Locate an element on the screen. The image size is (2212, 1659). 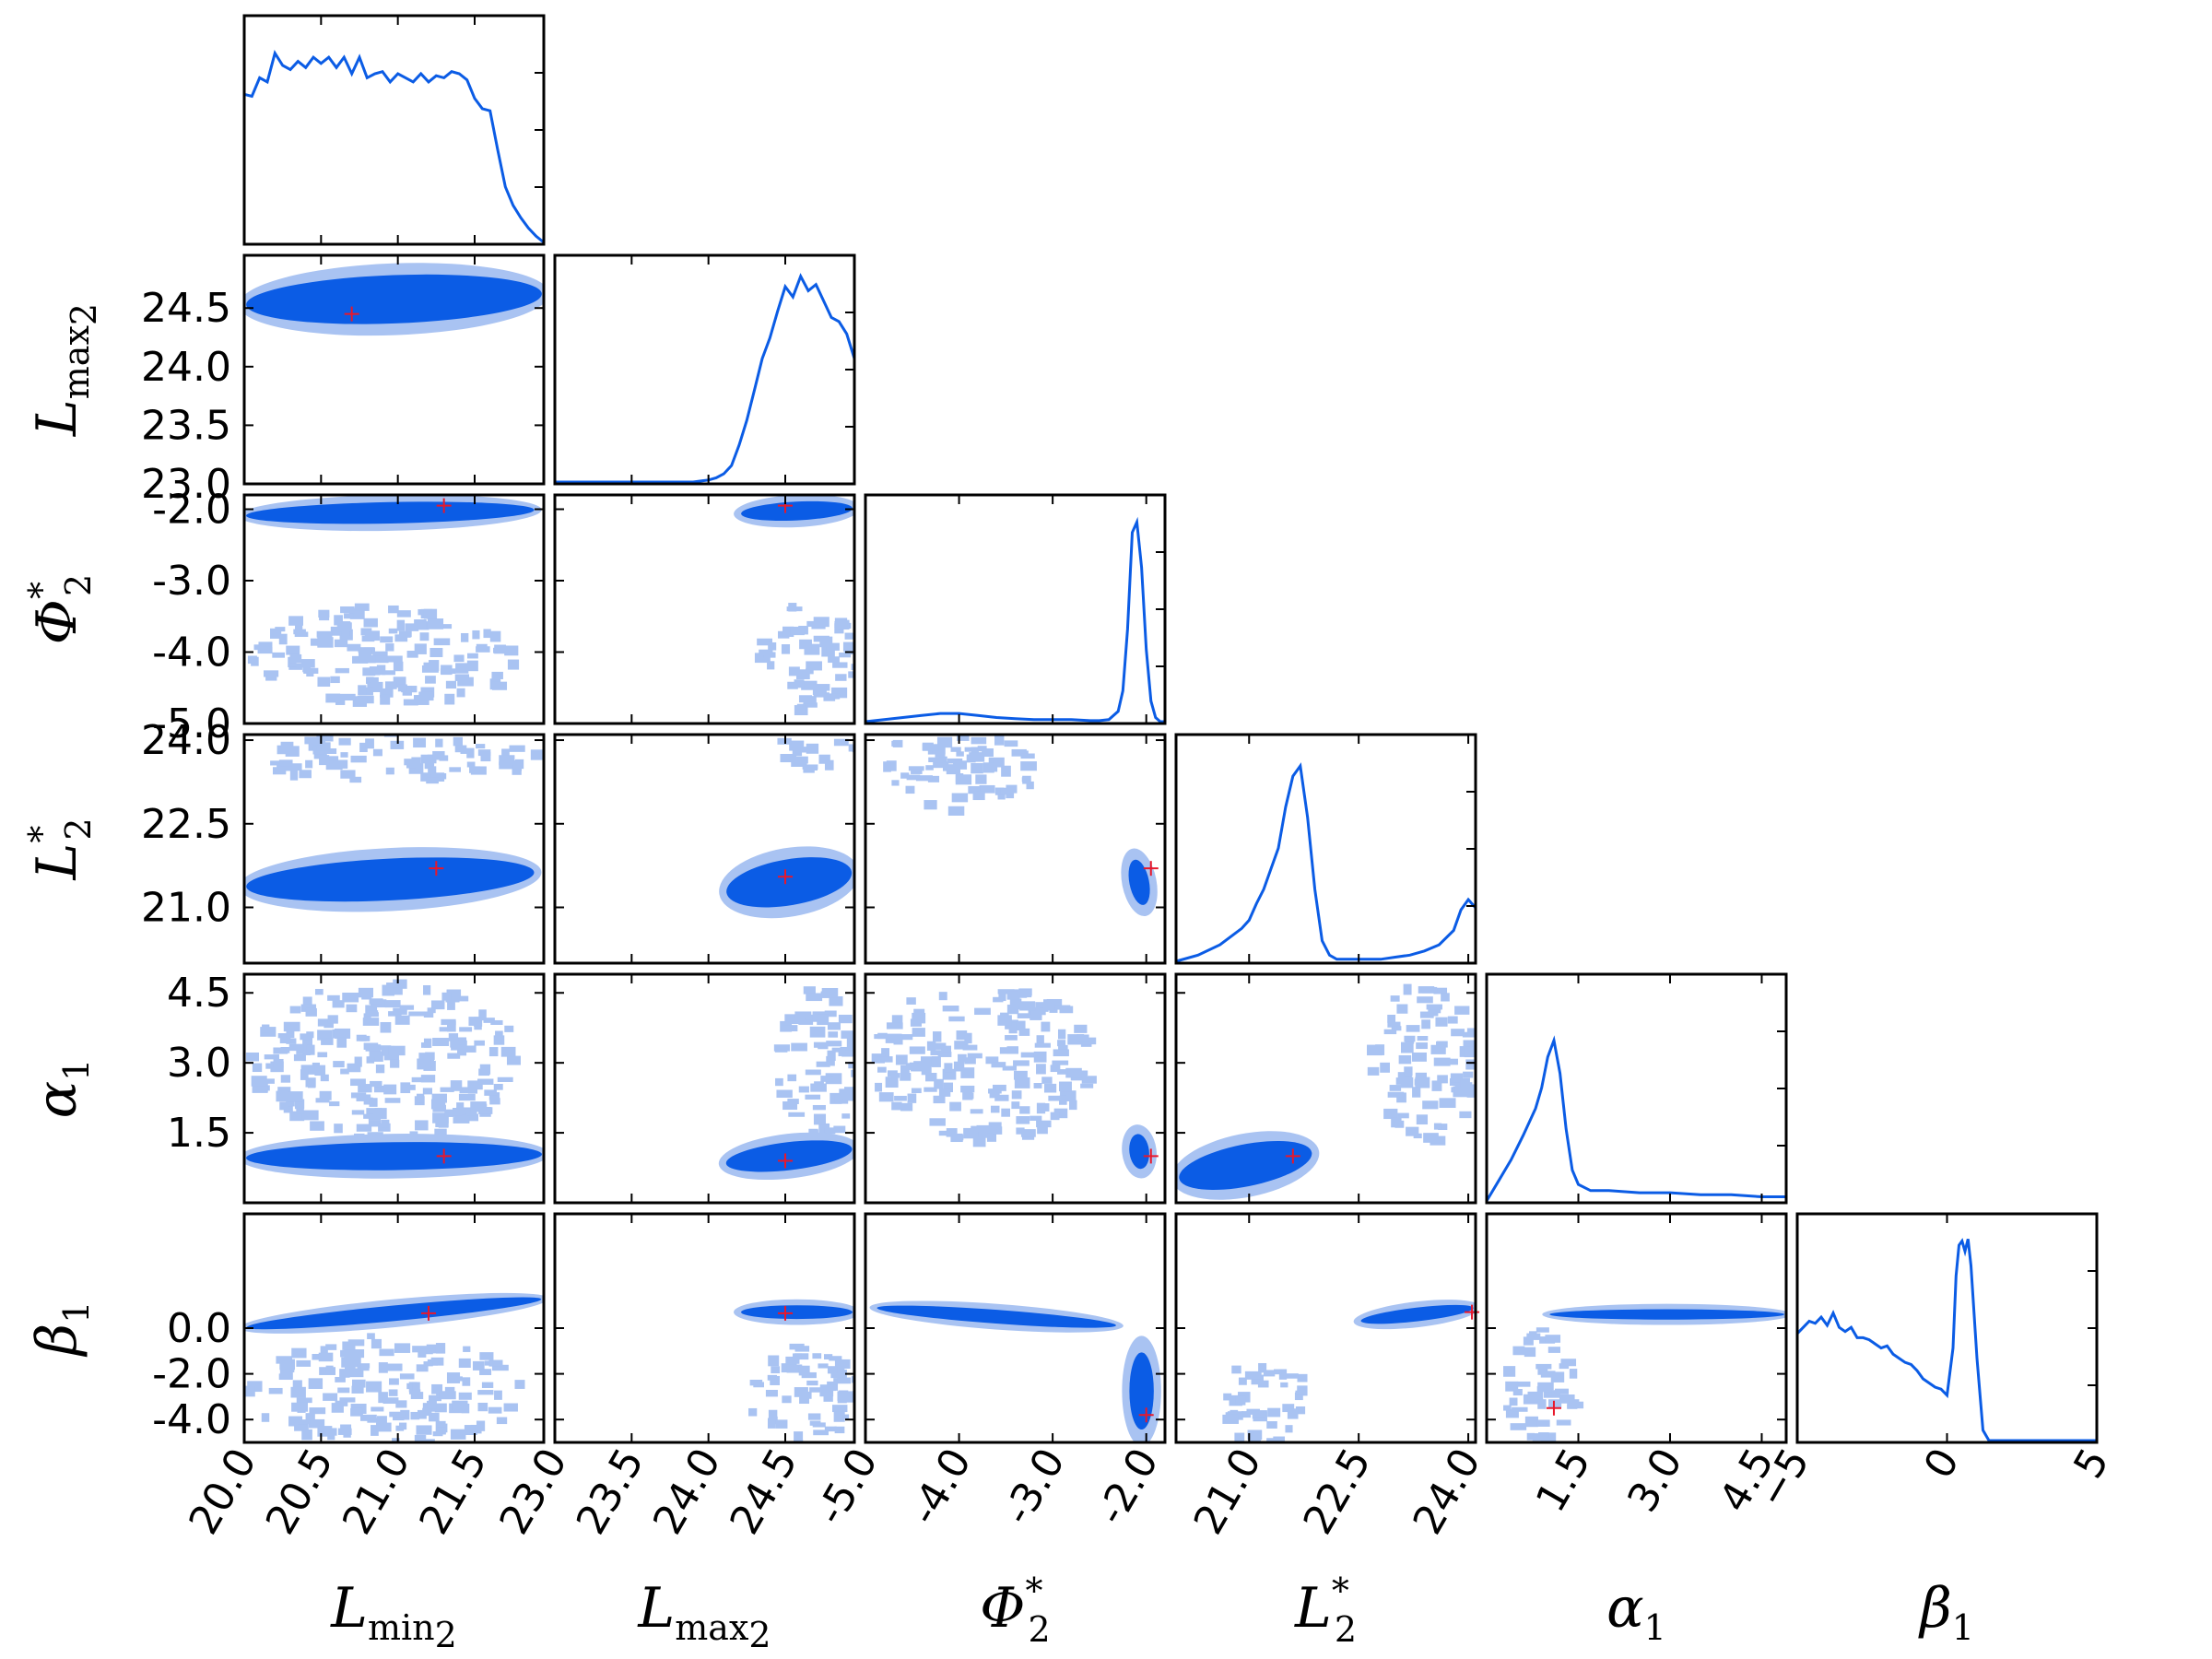
x-tick-label: 24.0 is located at coordinates (1446, 1491).